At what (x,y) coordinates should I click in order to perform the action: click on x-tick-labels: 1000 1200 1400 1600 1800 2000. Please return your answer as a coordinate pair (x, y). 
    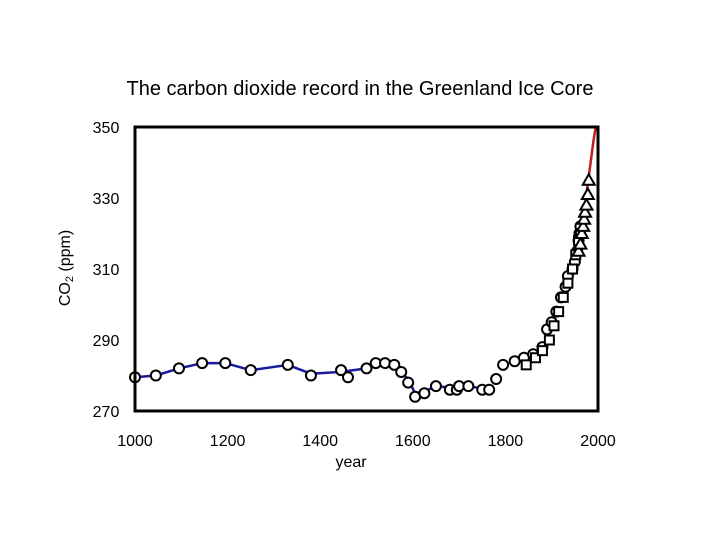
    Looking at the image, I should click on (366, 441).